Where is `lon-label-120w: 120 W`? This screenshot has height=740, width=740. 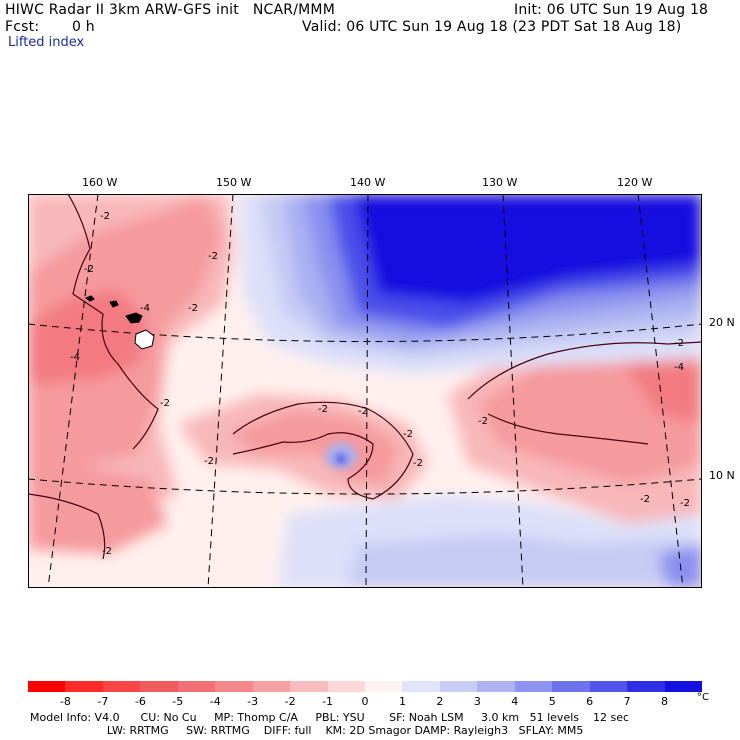
lon-label-120w: 120 W is located at coordinates (635, 182).